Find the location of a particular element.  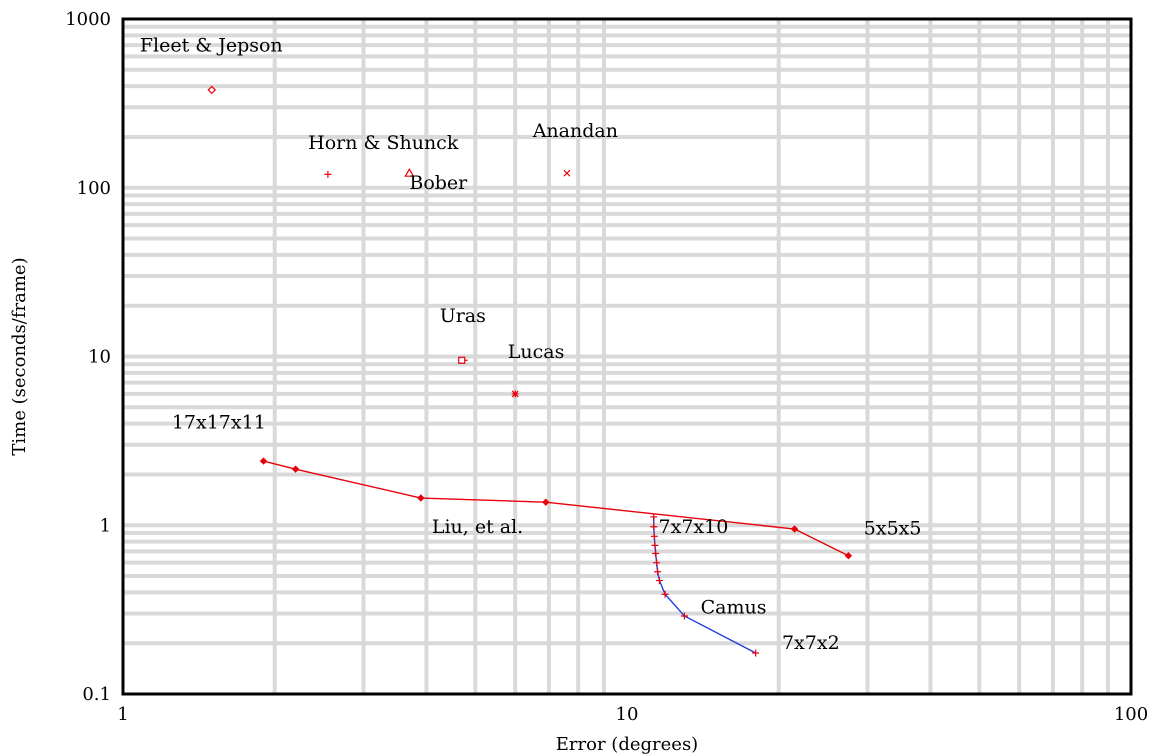

x-tick-label: 100 is located at coordinates (1131, 714).